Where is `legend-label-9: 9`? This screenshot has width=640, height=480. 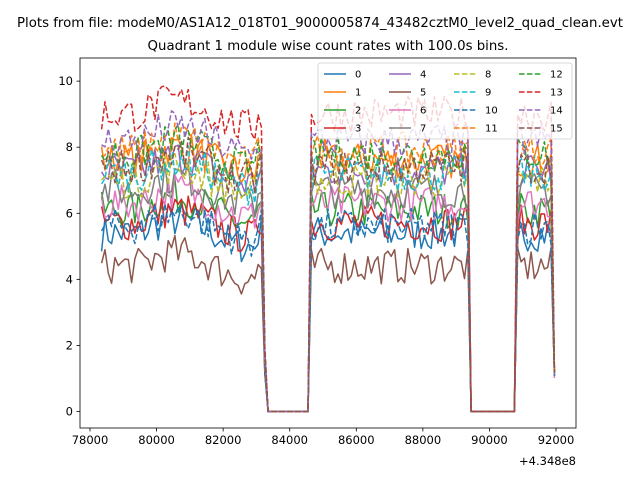 legend-label-9: 9 is located at coordinates (488, 93).